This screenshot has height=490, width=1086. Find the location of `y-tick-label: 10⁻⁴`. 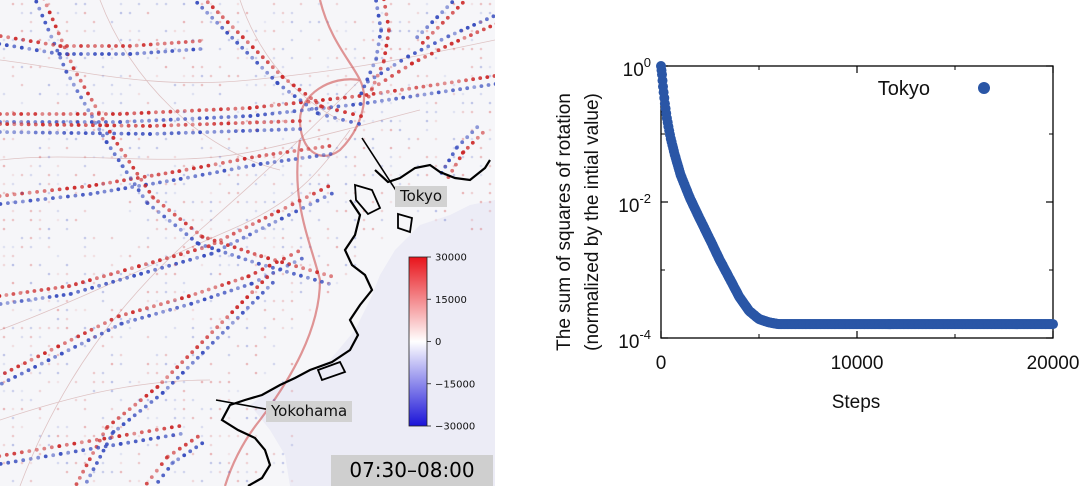

y-tick-label: 10⁻⁴ is located at coordinates (634, 340).